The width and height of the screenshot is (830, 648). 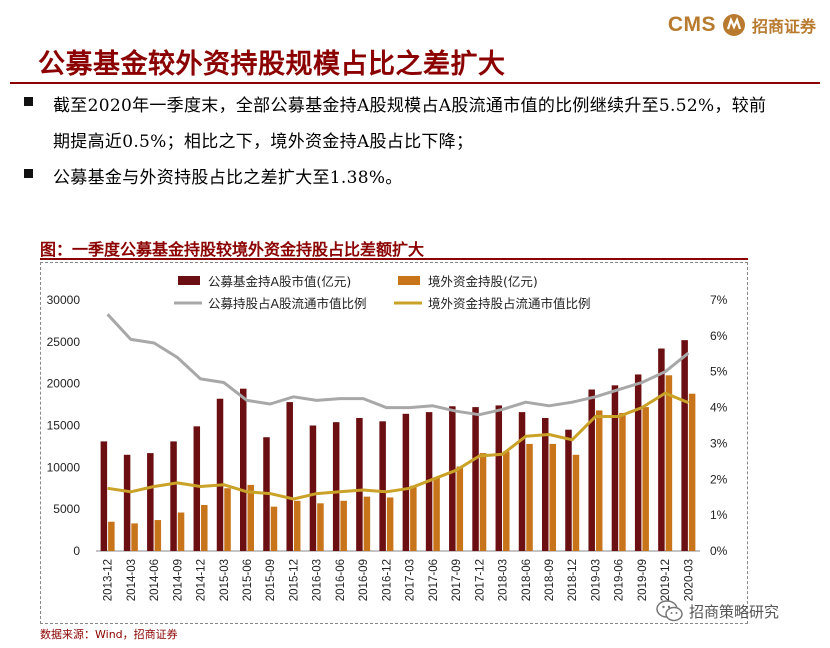 I want to click on left-axis-tick-label: 25000, so click(x=64, y=342).